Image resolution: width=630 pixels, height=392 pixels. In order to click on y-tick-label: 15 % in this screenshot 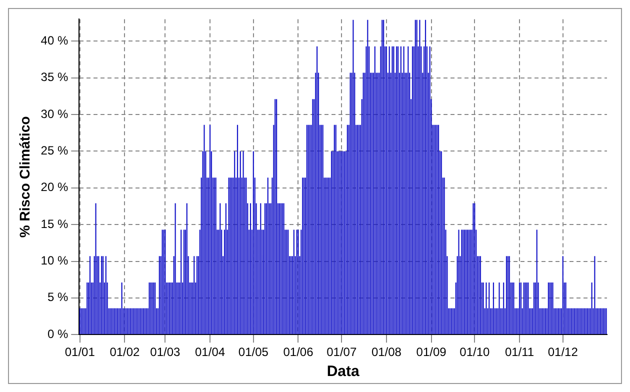, I will do `click(54, 223)`.